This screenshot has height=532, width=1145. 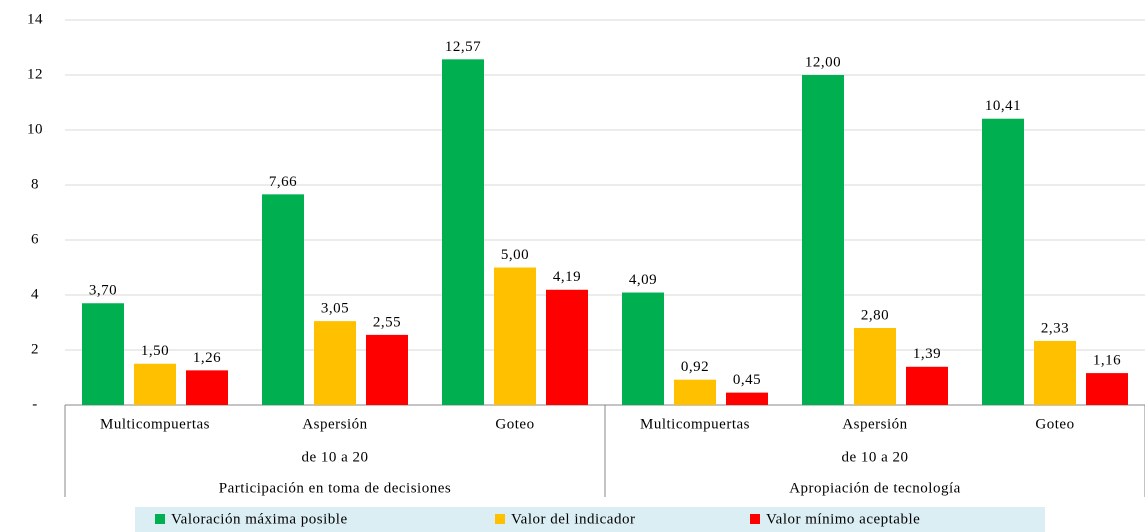 What do you see at coordinates (155, 351) in the screenshot?
I see `value-label: 1,50` at bounding box center [155, 351].